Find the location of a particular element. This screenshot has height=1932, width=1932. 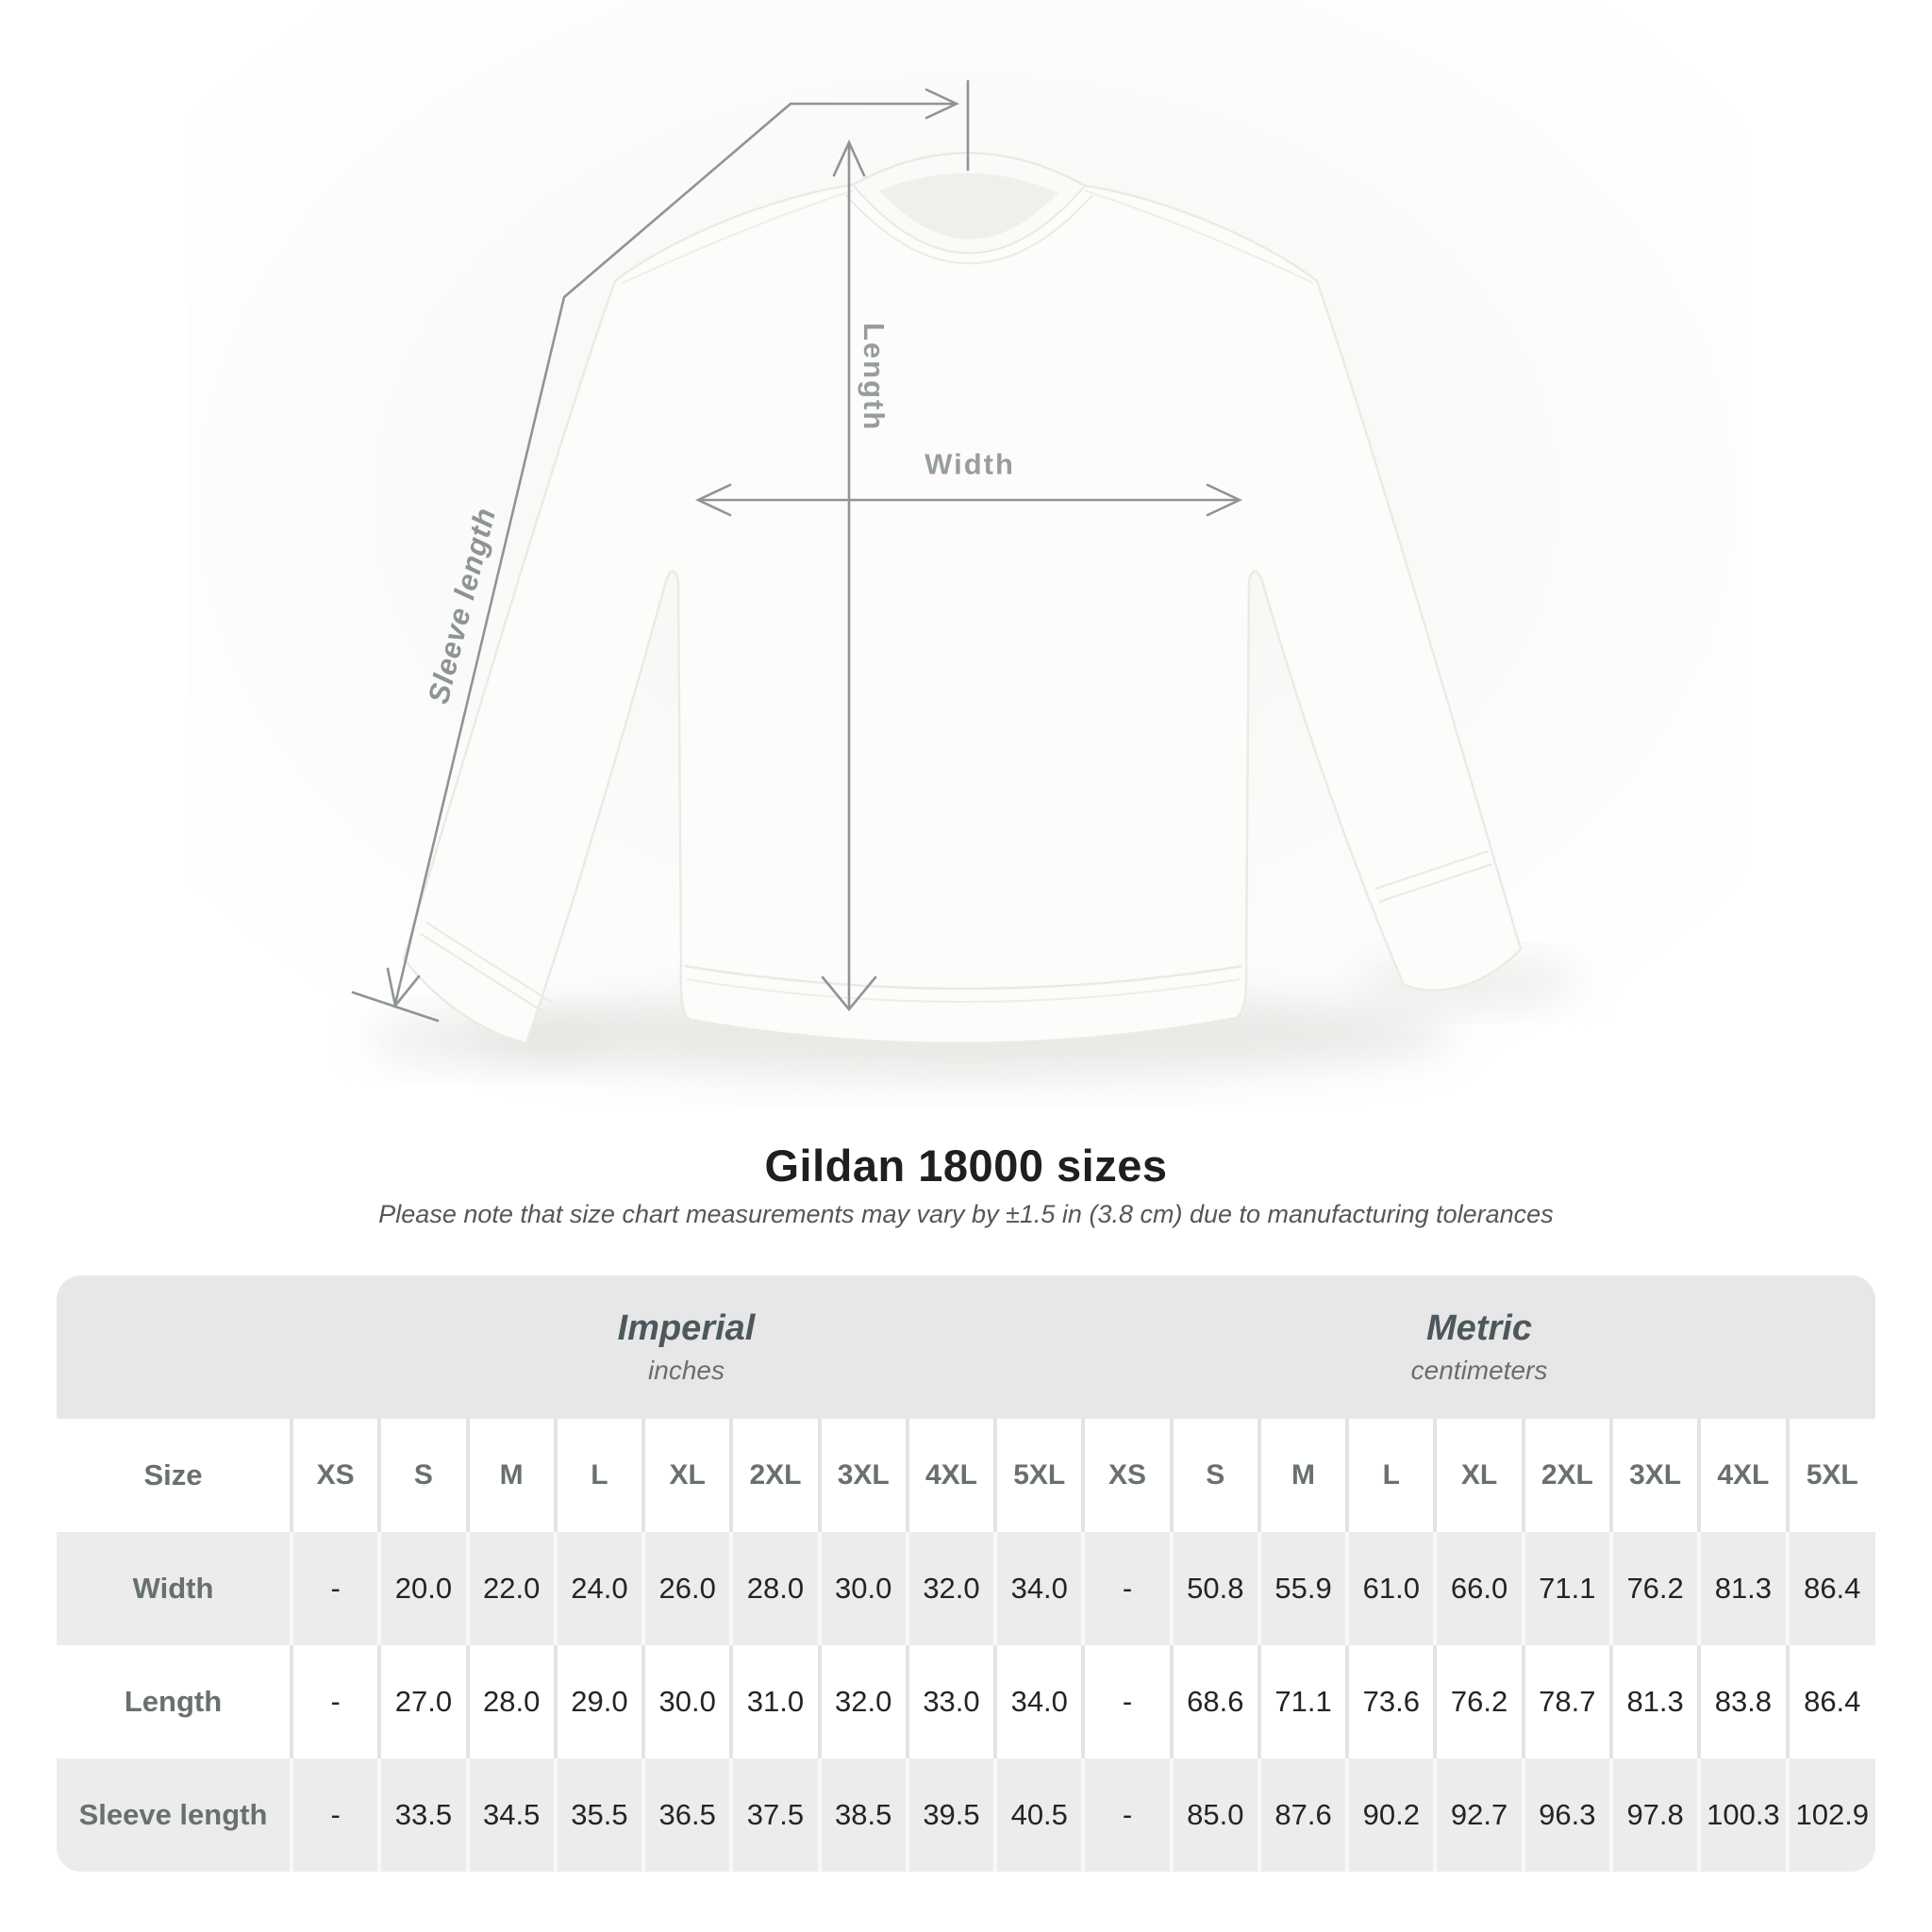

size-column-header: Size is located at coordinates (173, 1474).